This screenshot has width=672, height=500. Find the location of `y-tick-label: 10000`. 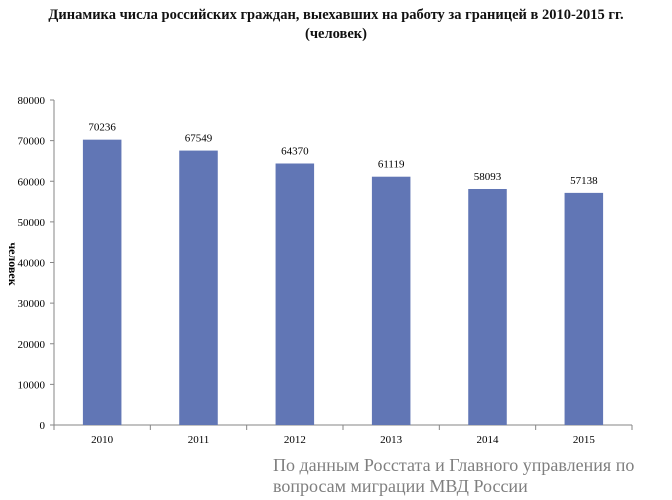

y-tick-label: 10000 is located at coordinates (32, 385).